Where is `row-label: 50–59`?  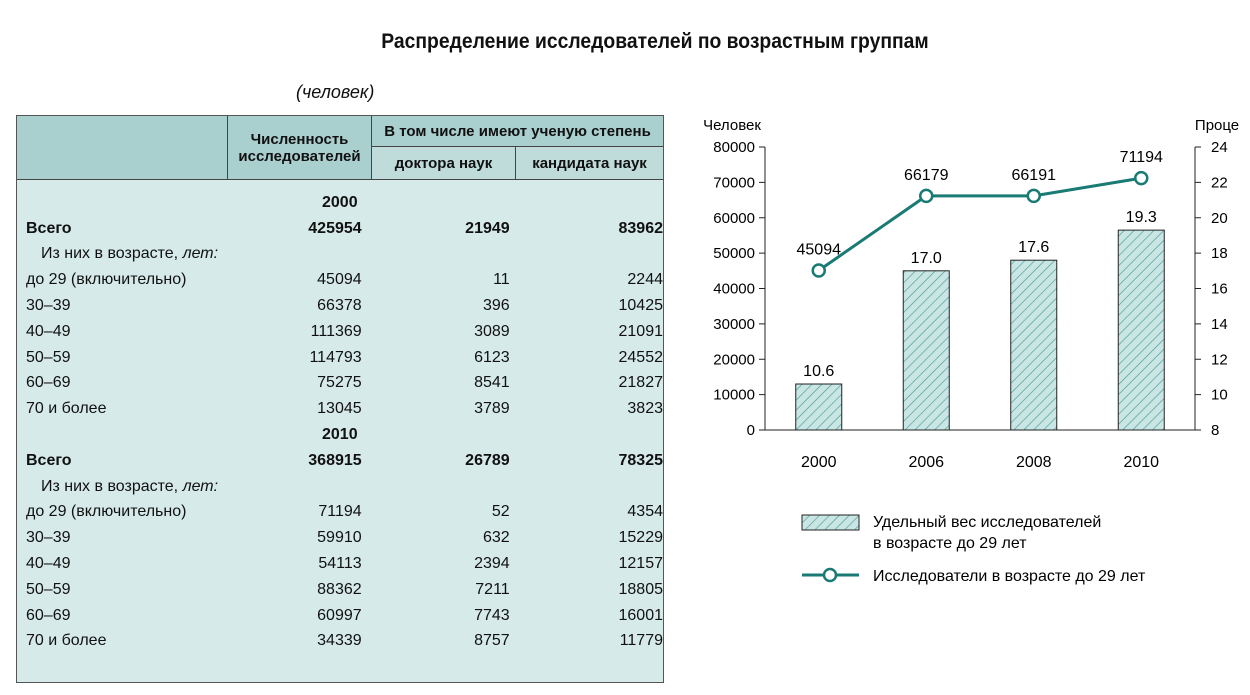
row-label: 50–59 is located at coordinates (48, 357).